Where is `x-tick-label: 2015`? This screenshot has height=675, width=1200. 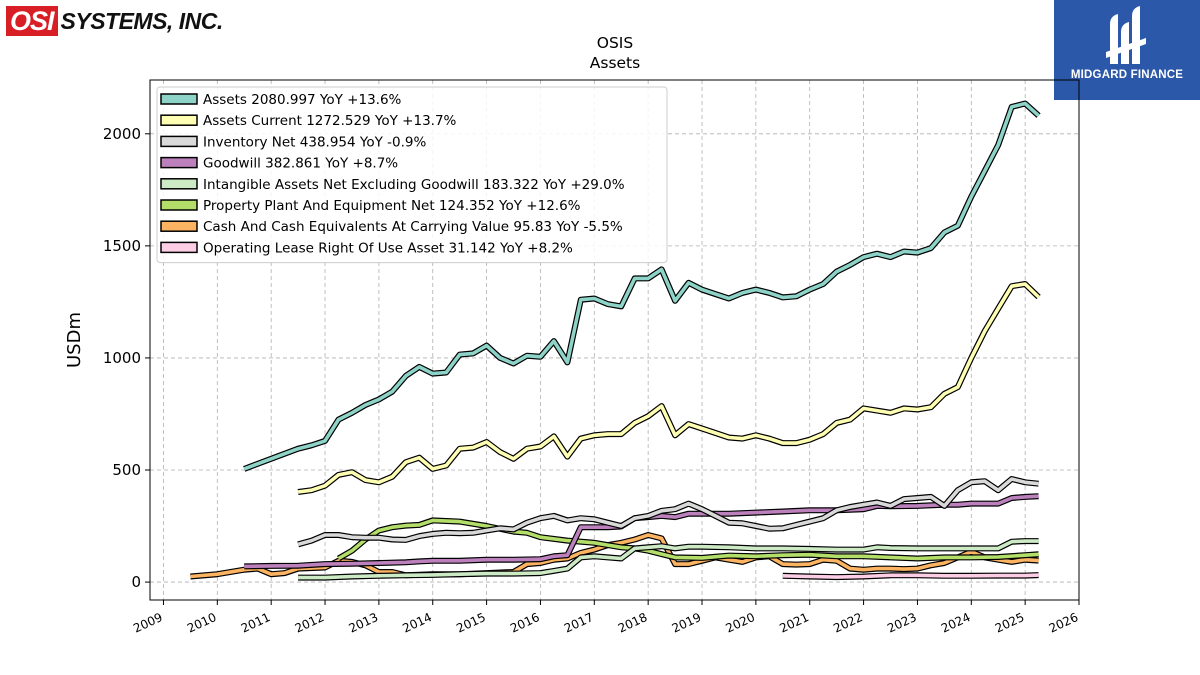 x-tick-label: 2015 is located at coordinates (471, 623).